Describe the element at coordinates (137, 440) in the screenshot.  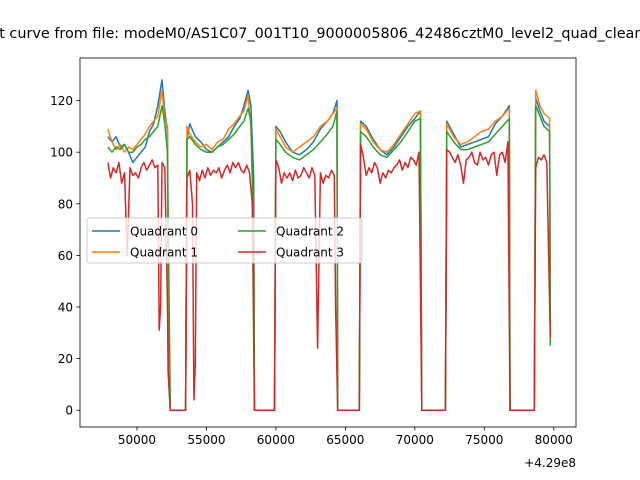
I see `x-tick-label: 50000` at that location.